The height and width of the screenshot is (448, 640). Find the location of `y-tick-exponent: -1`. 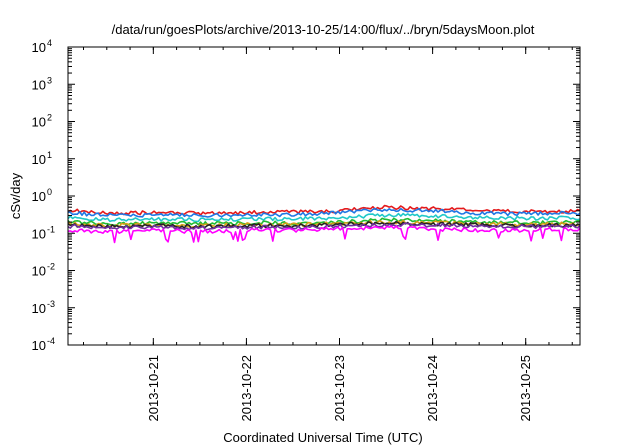

y-tick-exponent: -1 is located at coordinates (51, 229).